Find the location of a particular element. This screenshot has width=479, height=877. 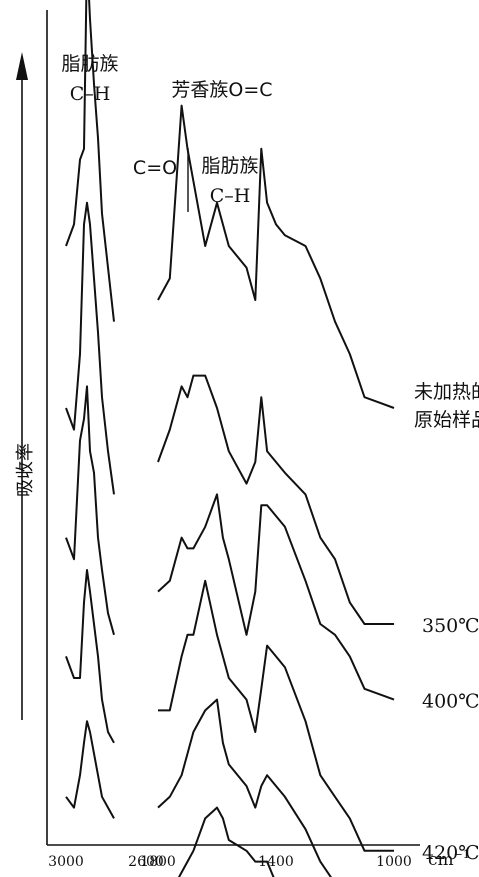

x-tick-label-fp-0: 1800 is located at coordinates (158, 862).